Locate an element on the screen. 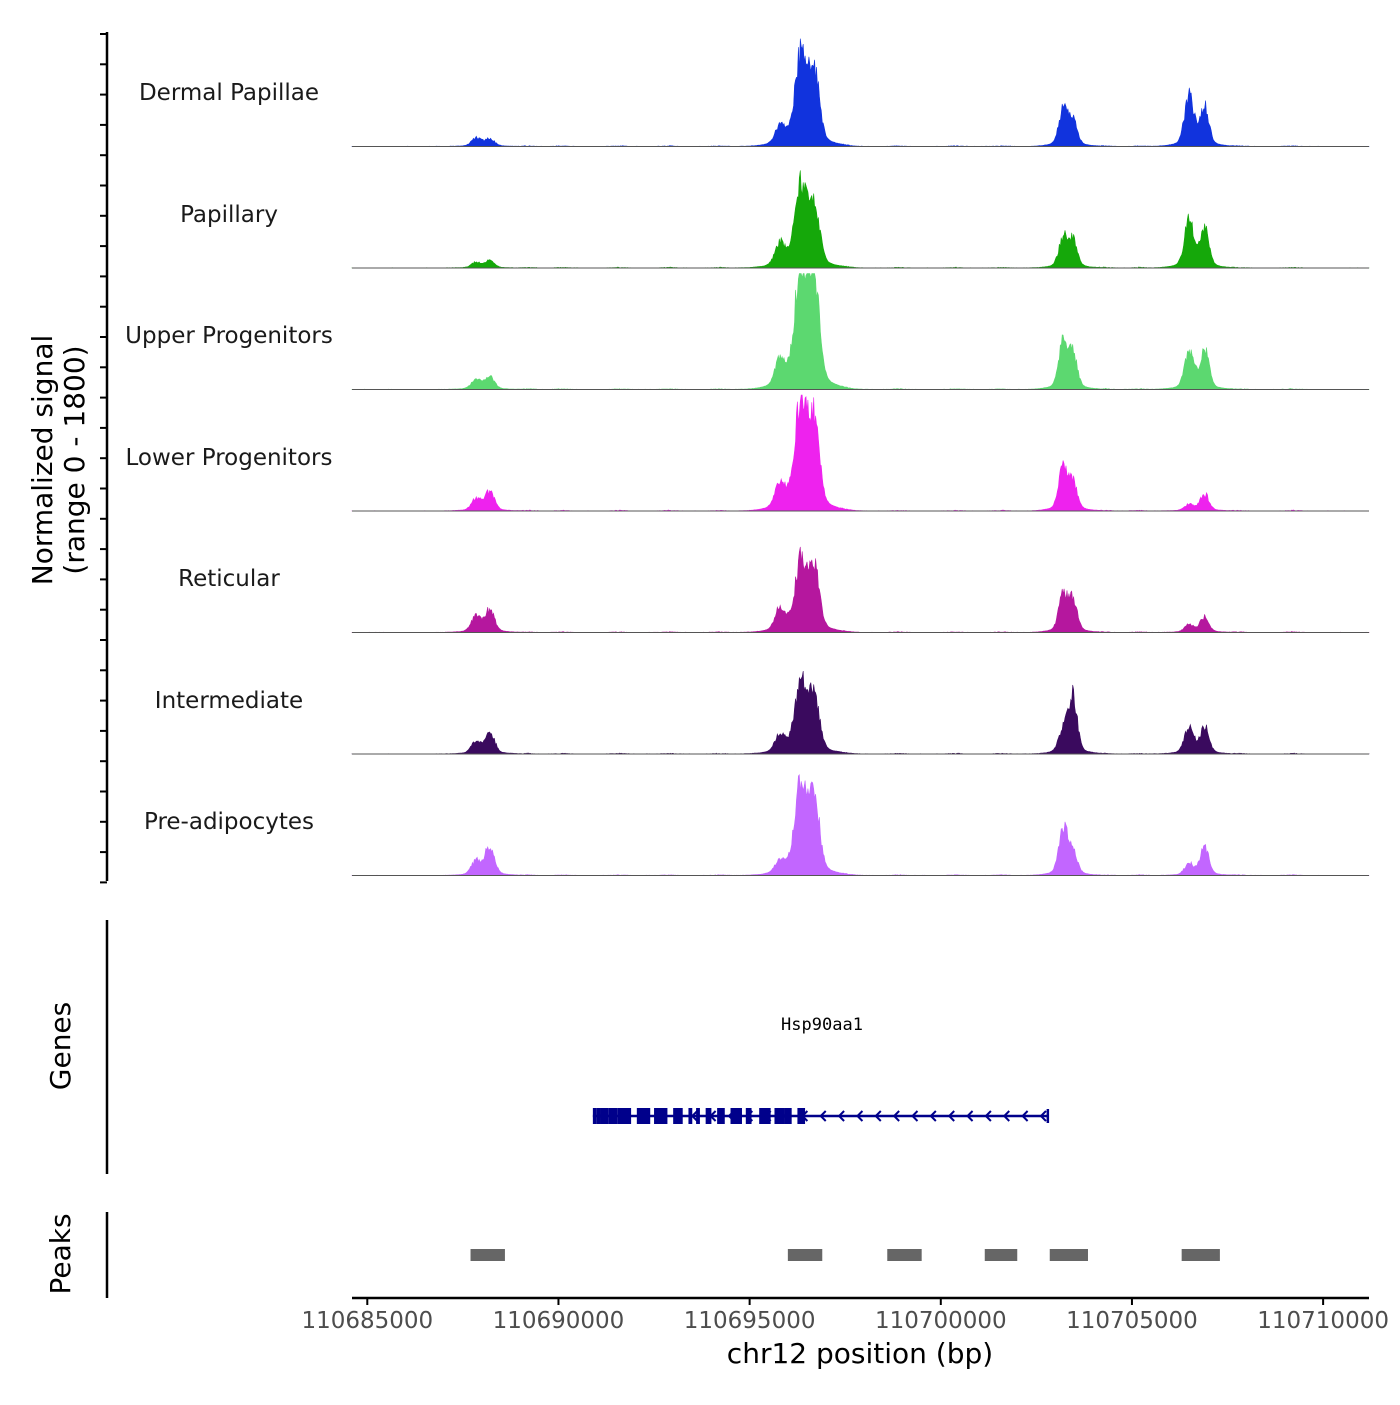  coverage-track-lower-progenitors is located at coordinates (860, 453).